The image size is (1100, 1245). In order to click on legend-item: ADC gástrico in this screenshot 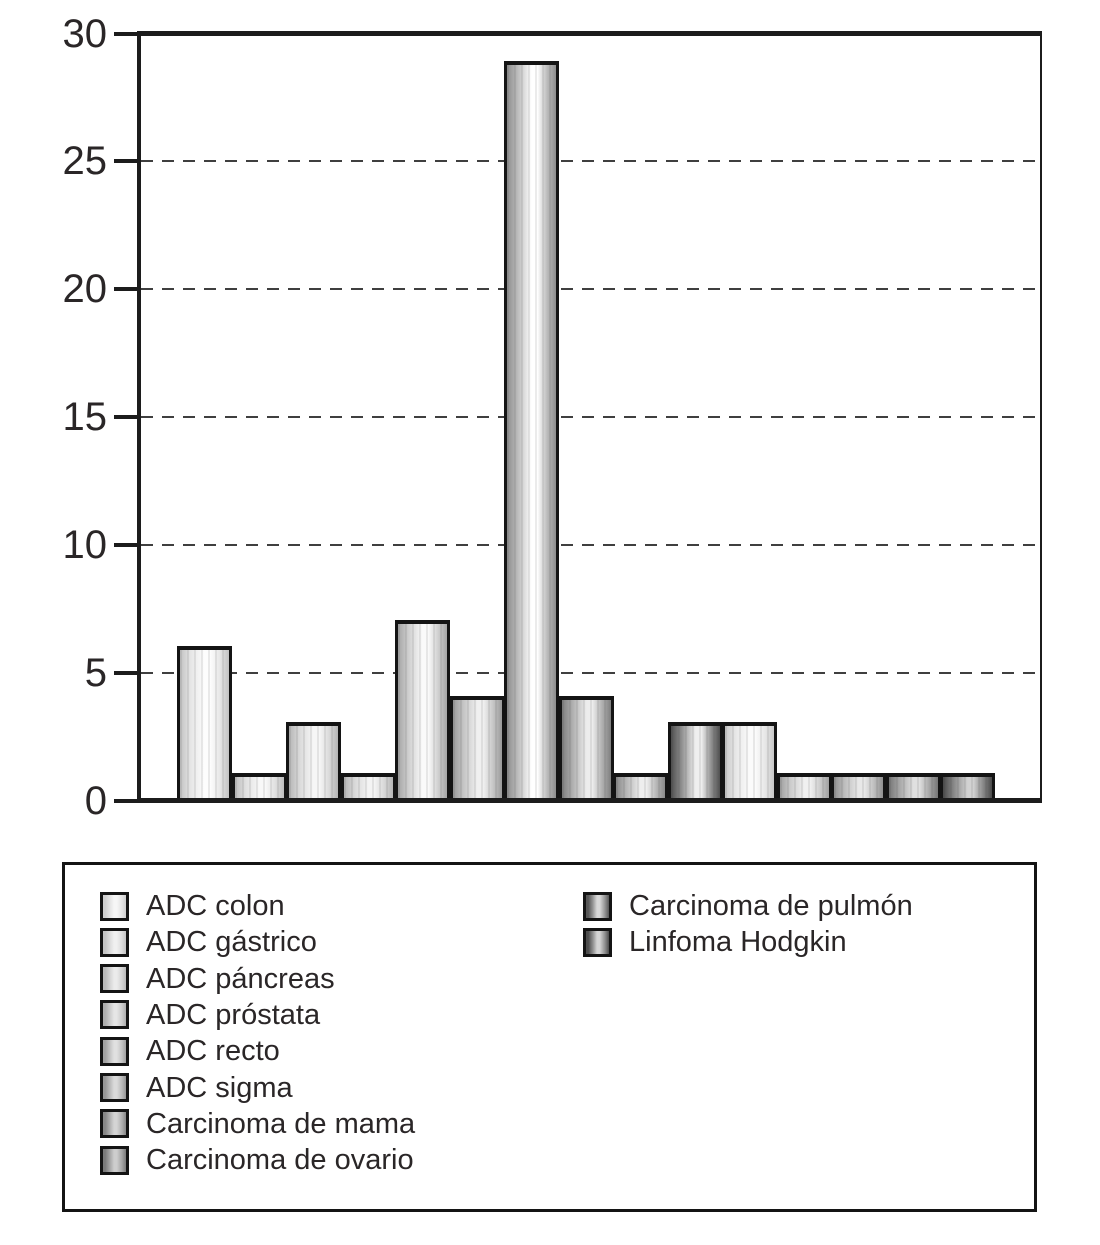, I will do `click(208, 942)`.